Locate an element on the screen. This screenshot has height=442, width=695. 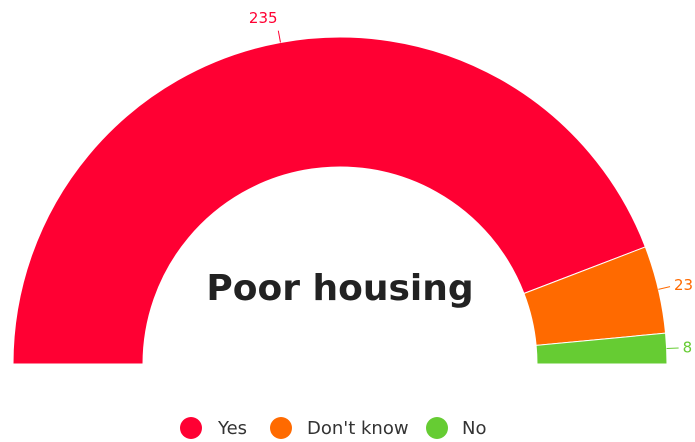
legend-label: Don't know is located at coordinates (358, 428).